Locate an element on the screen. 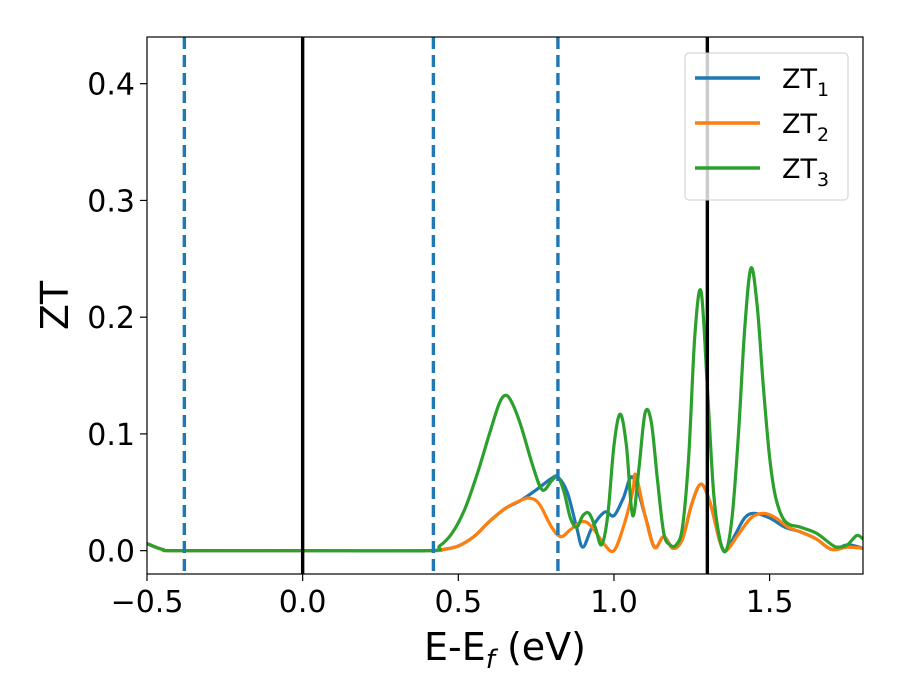  x-tick-label: 0.0 is located at coordinates (303, 602).